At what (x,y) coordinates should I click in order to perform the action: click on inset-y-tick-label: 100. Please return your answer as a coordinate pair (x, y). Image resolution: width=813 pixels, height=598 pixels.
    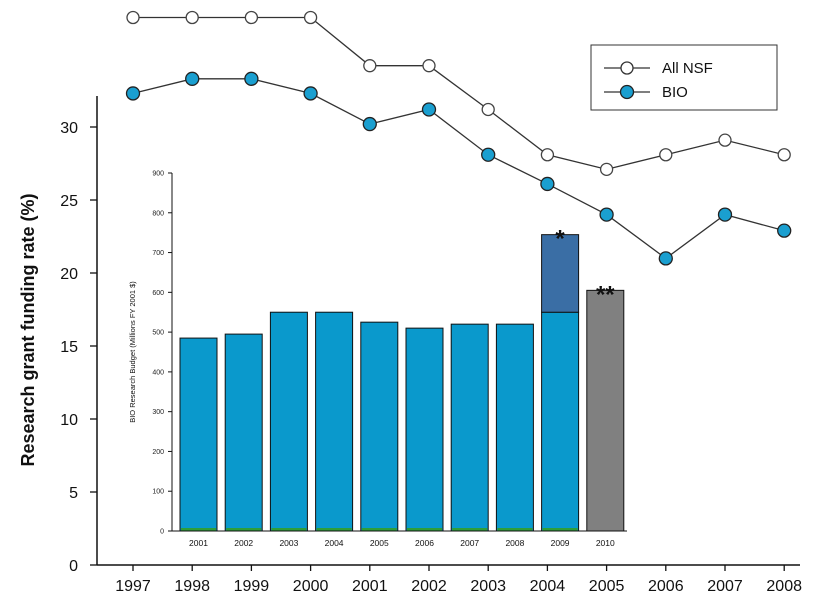
    Looking at the image, I should click on (158, 492).